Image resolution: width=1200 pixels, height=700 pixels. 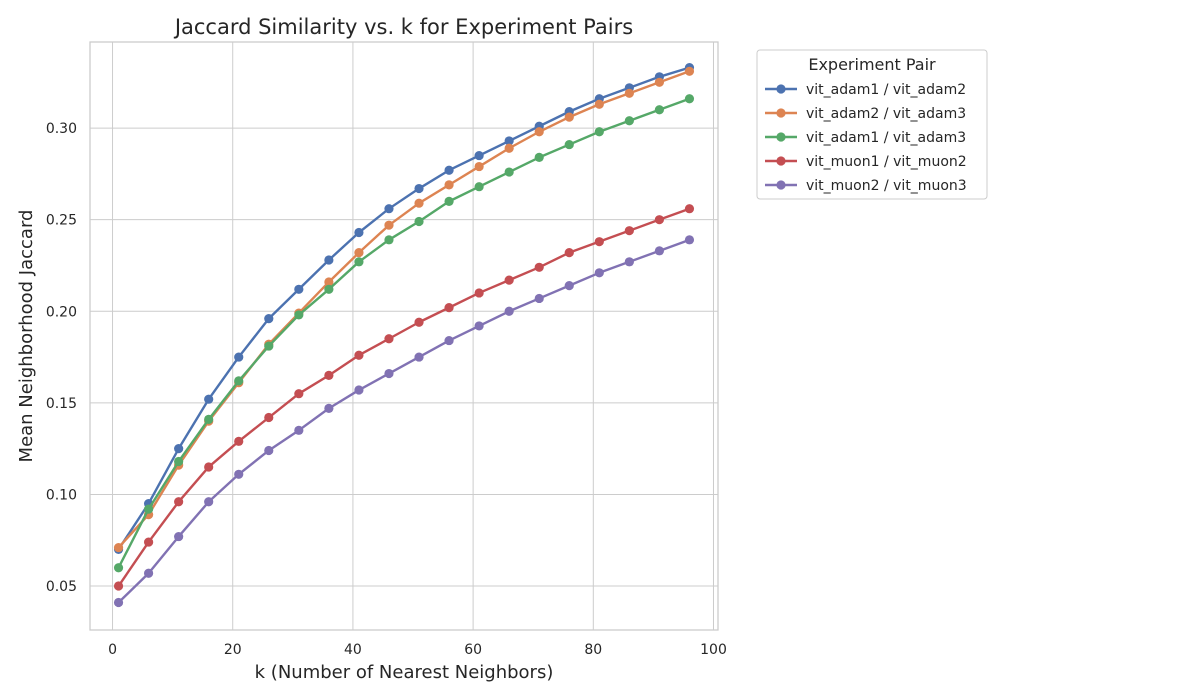 What do you see at coordinates (61, 312) in the screenshot?
I see `y-tick-label: 0.20` at bounding box center [61, 312].